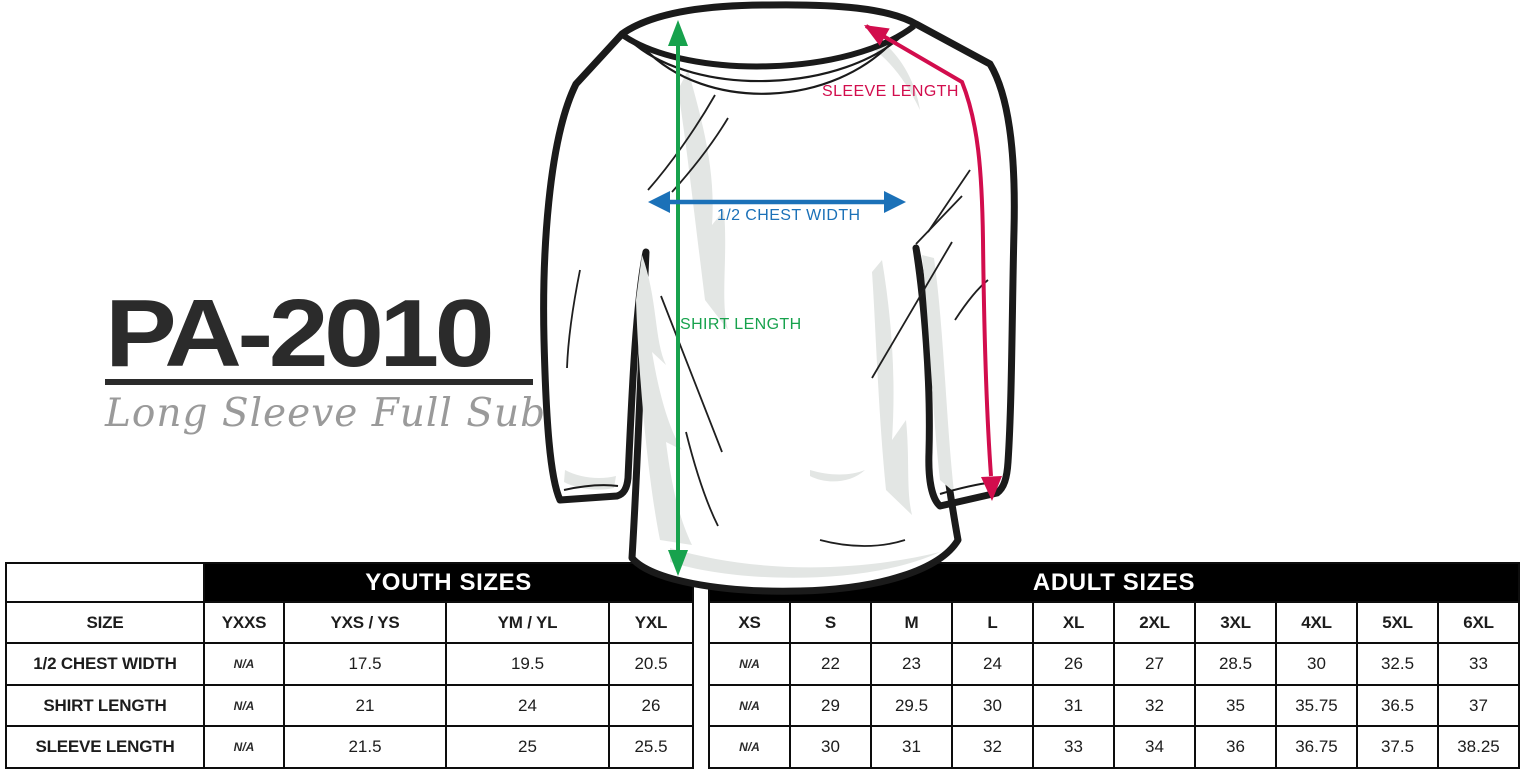 The height and width of the screenshot is (773, 1525). What do you see at coordinates (911, 622) in the screenshot?
I see `column-header: M` at bounding box center [911, 622].